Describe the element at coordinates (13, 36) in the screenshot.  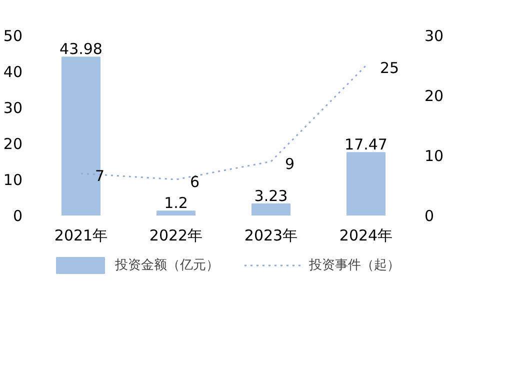
I see `y-tick-label: 50` at that location.